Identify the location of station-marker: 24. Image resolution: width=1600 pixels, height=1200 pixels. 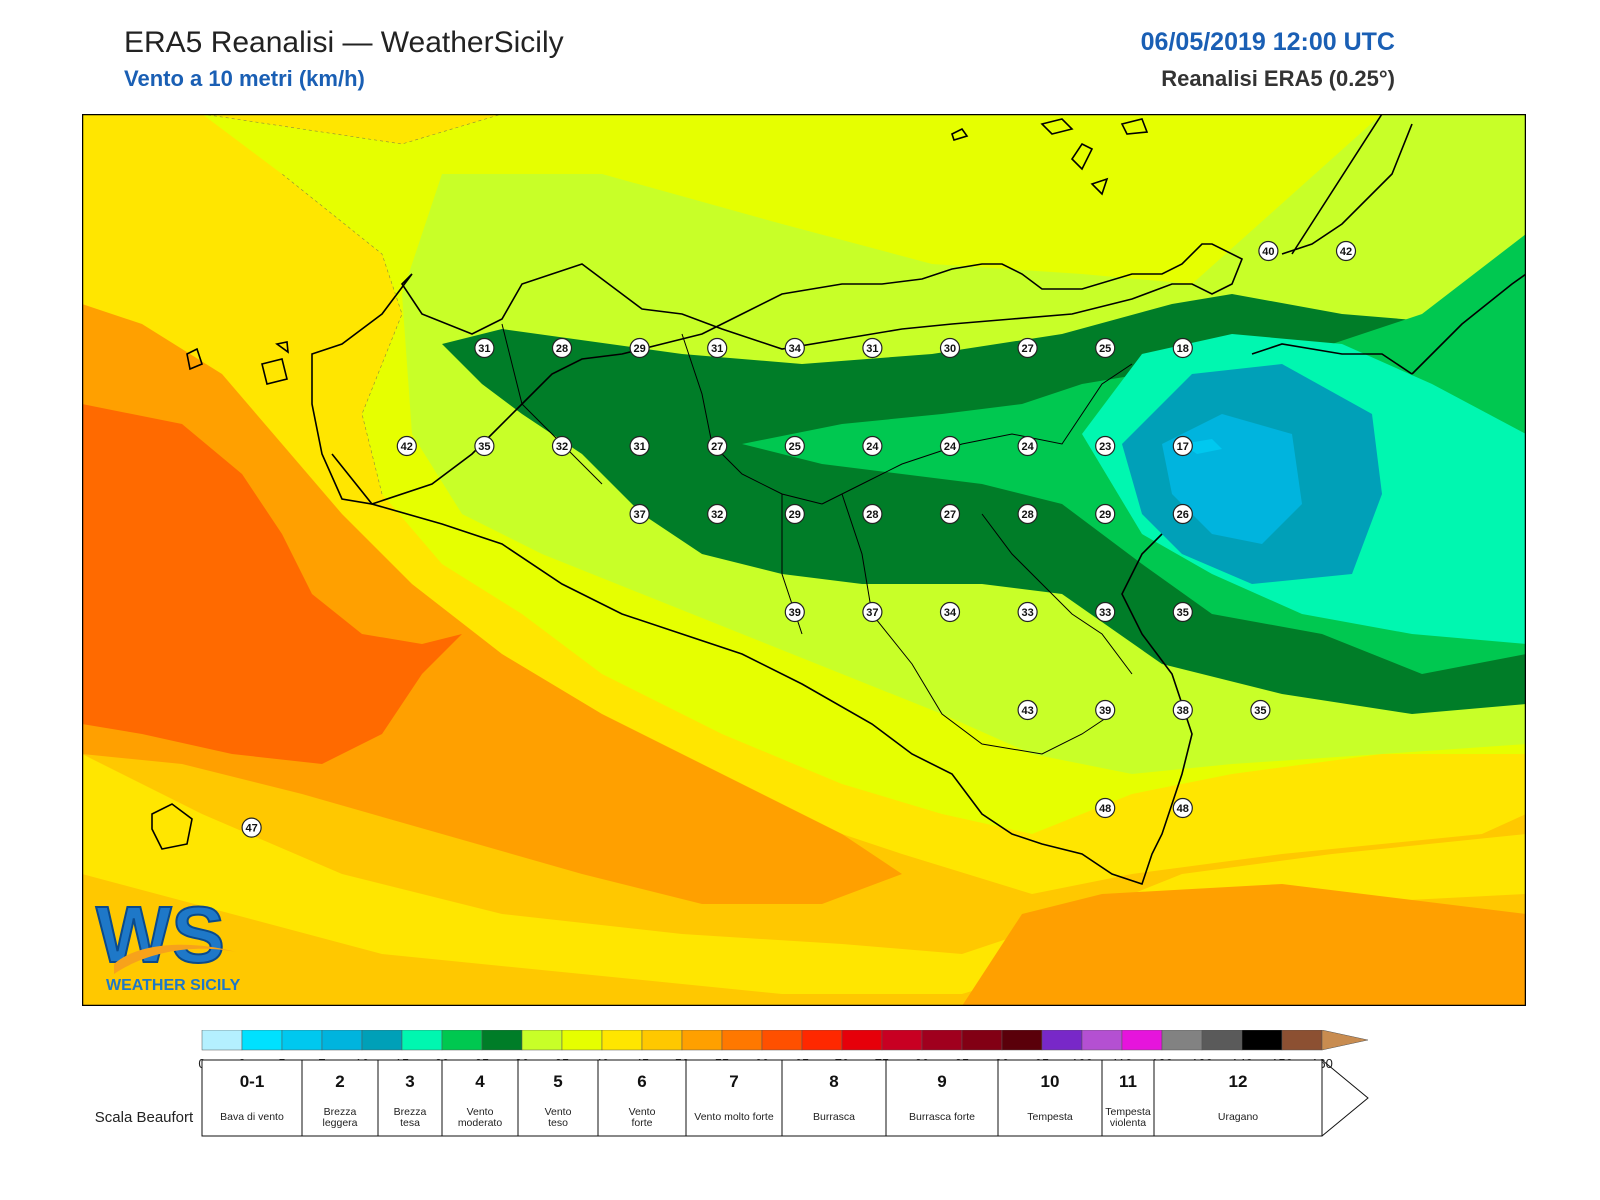
(1027, 446).